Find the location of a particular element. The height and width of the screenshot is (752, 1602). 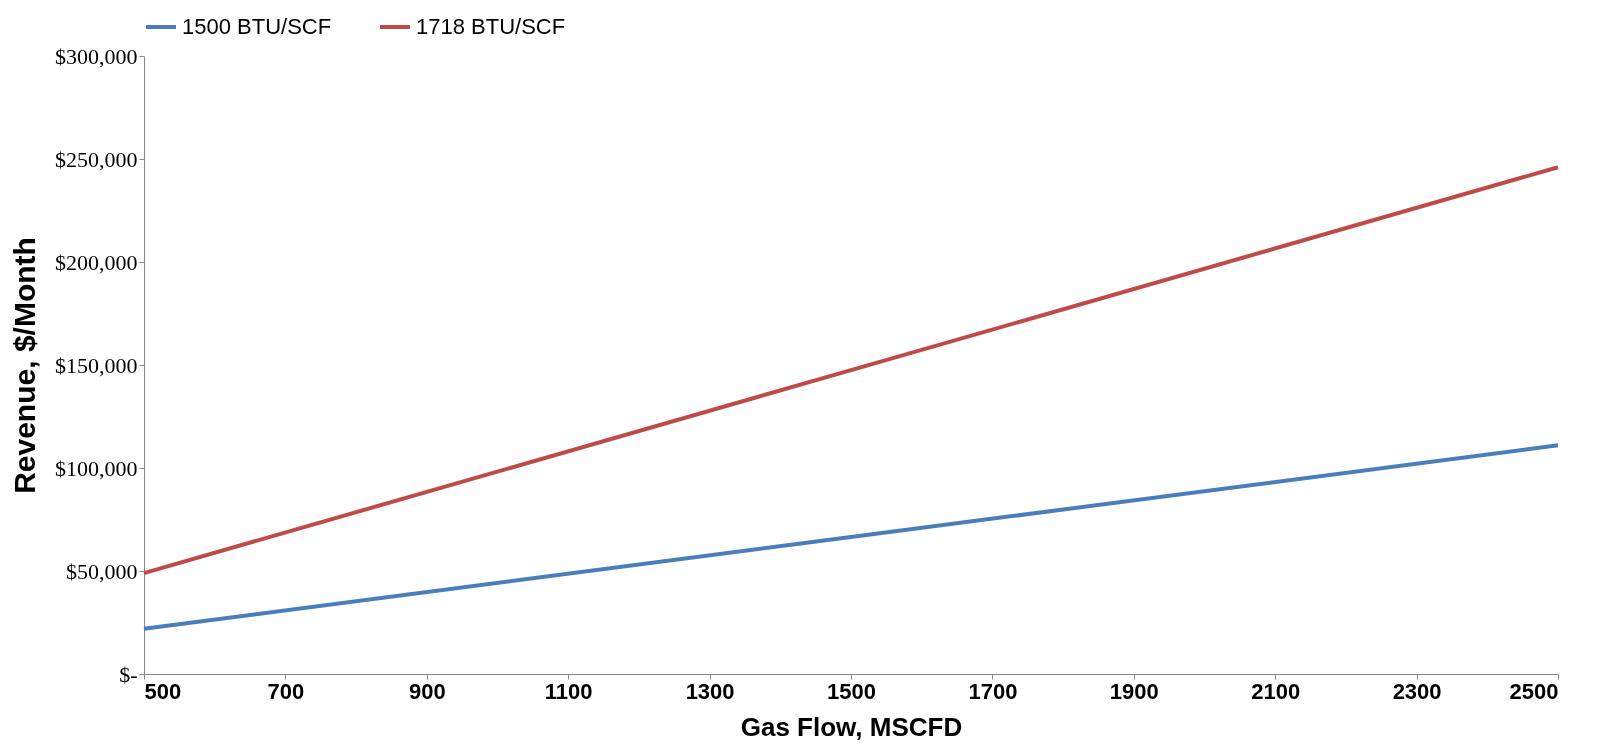

x-tick-label: 900 is located at coordinates (427, 691).